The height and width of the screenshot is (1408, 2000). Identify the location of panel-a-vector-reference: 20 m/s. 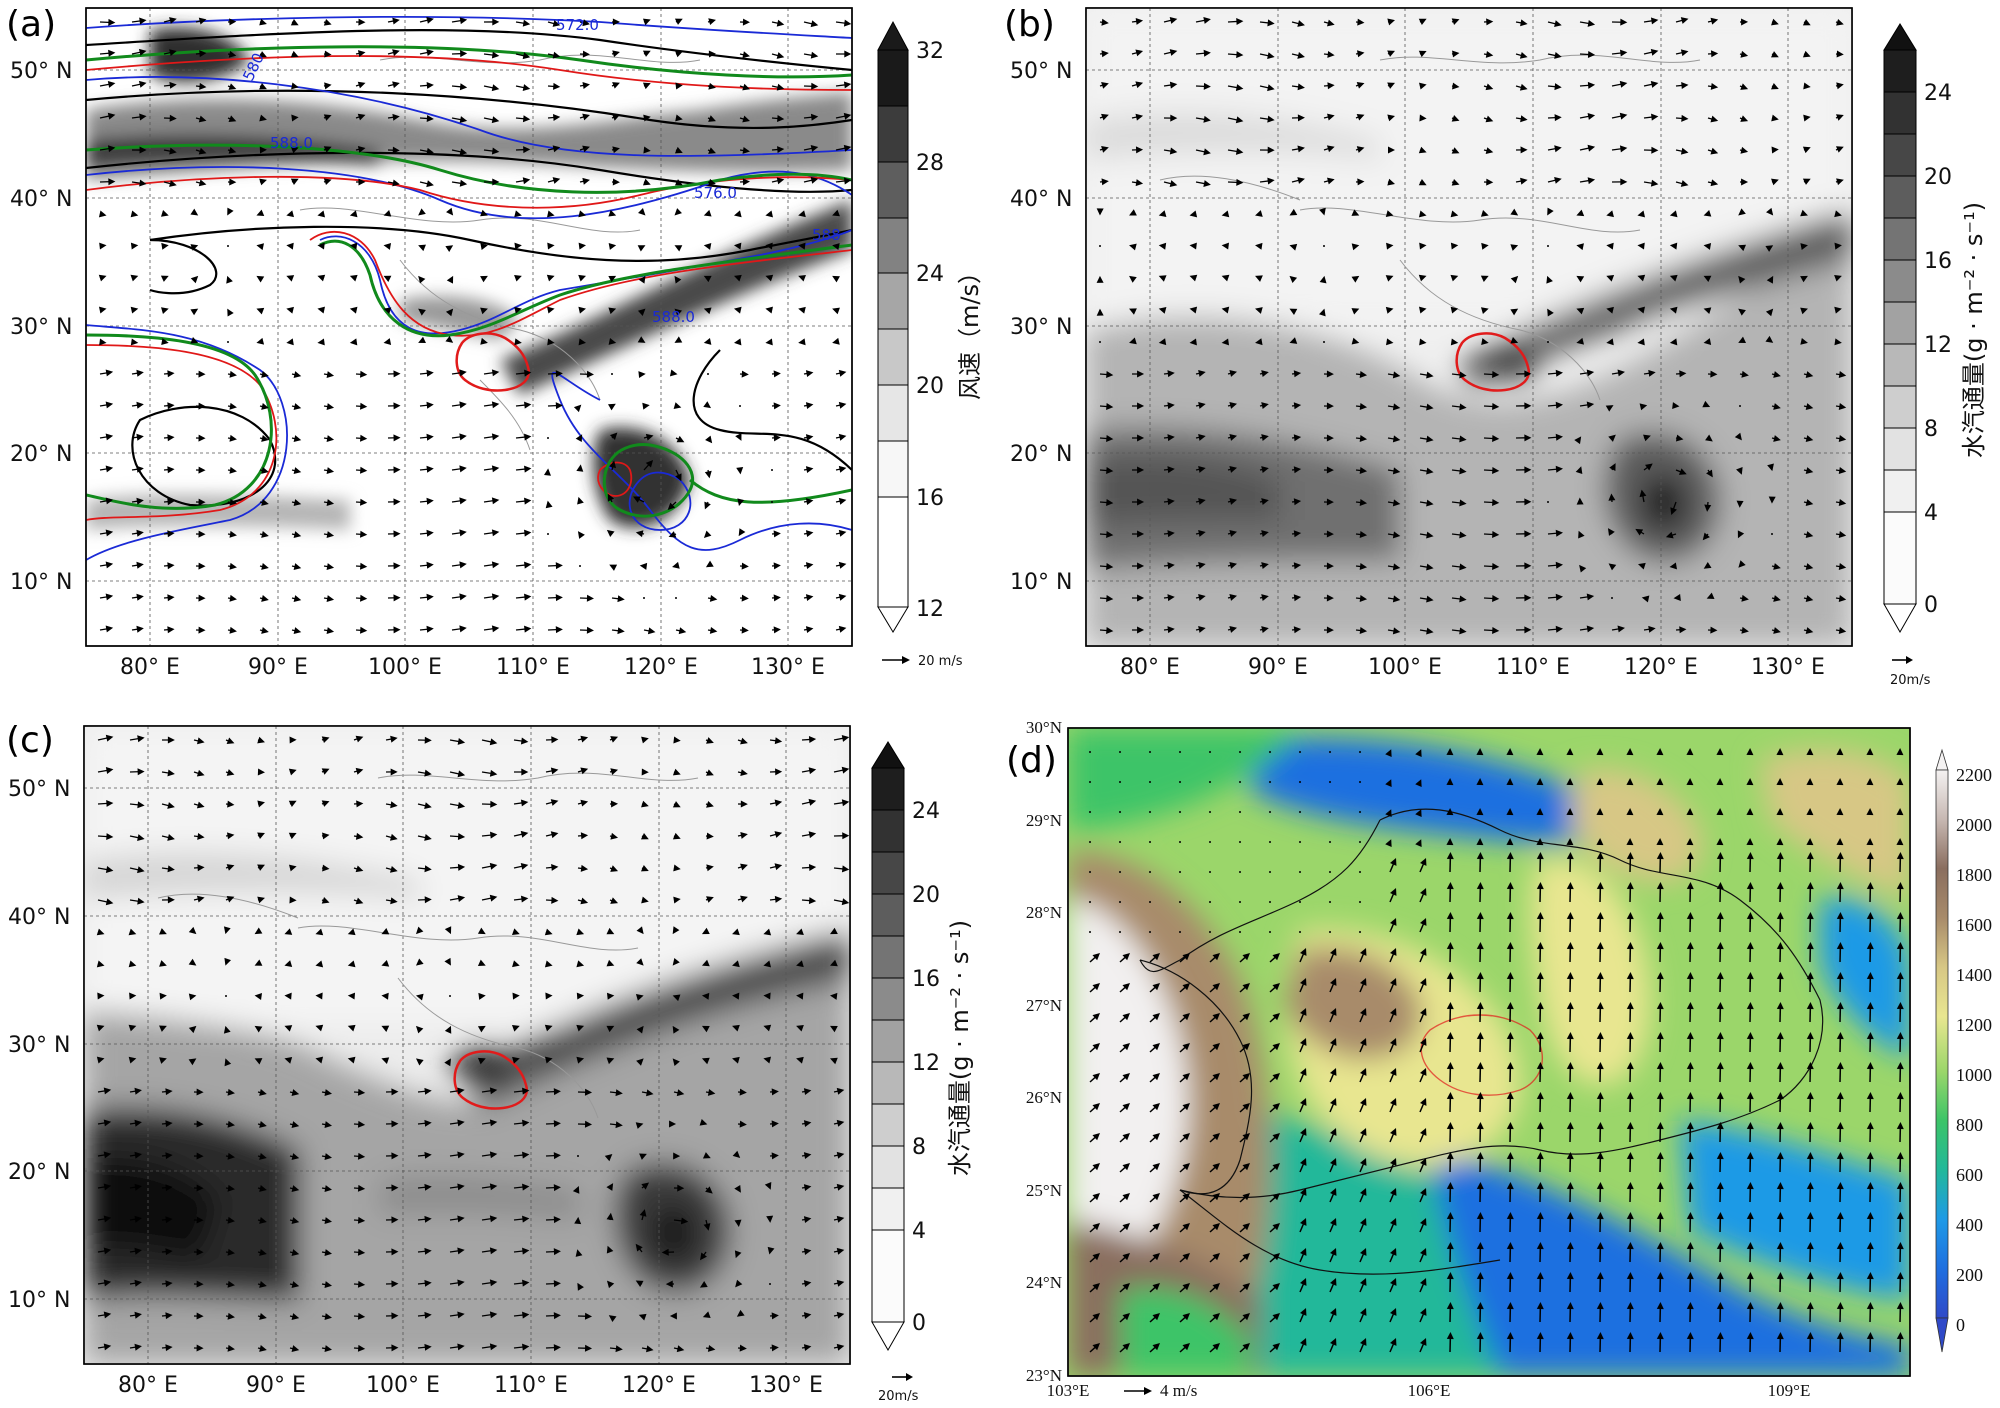
(922, 661).